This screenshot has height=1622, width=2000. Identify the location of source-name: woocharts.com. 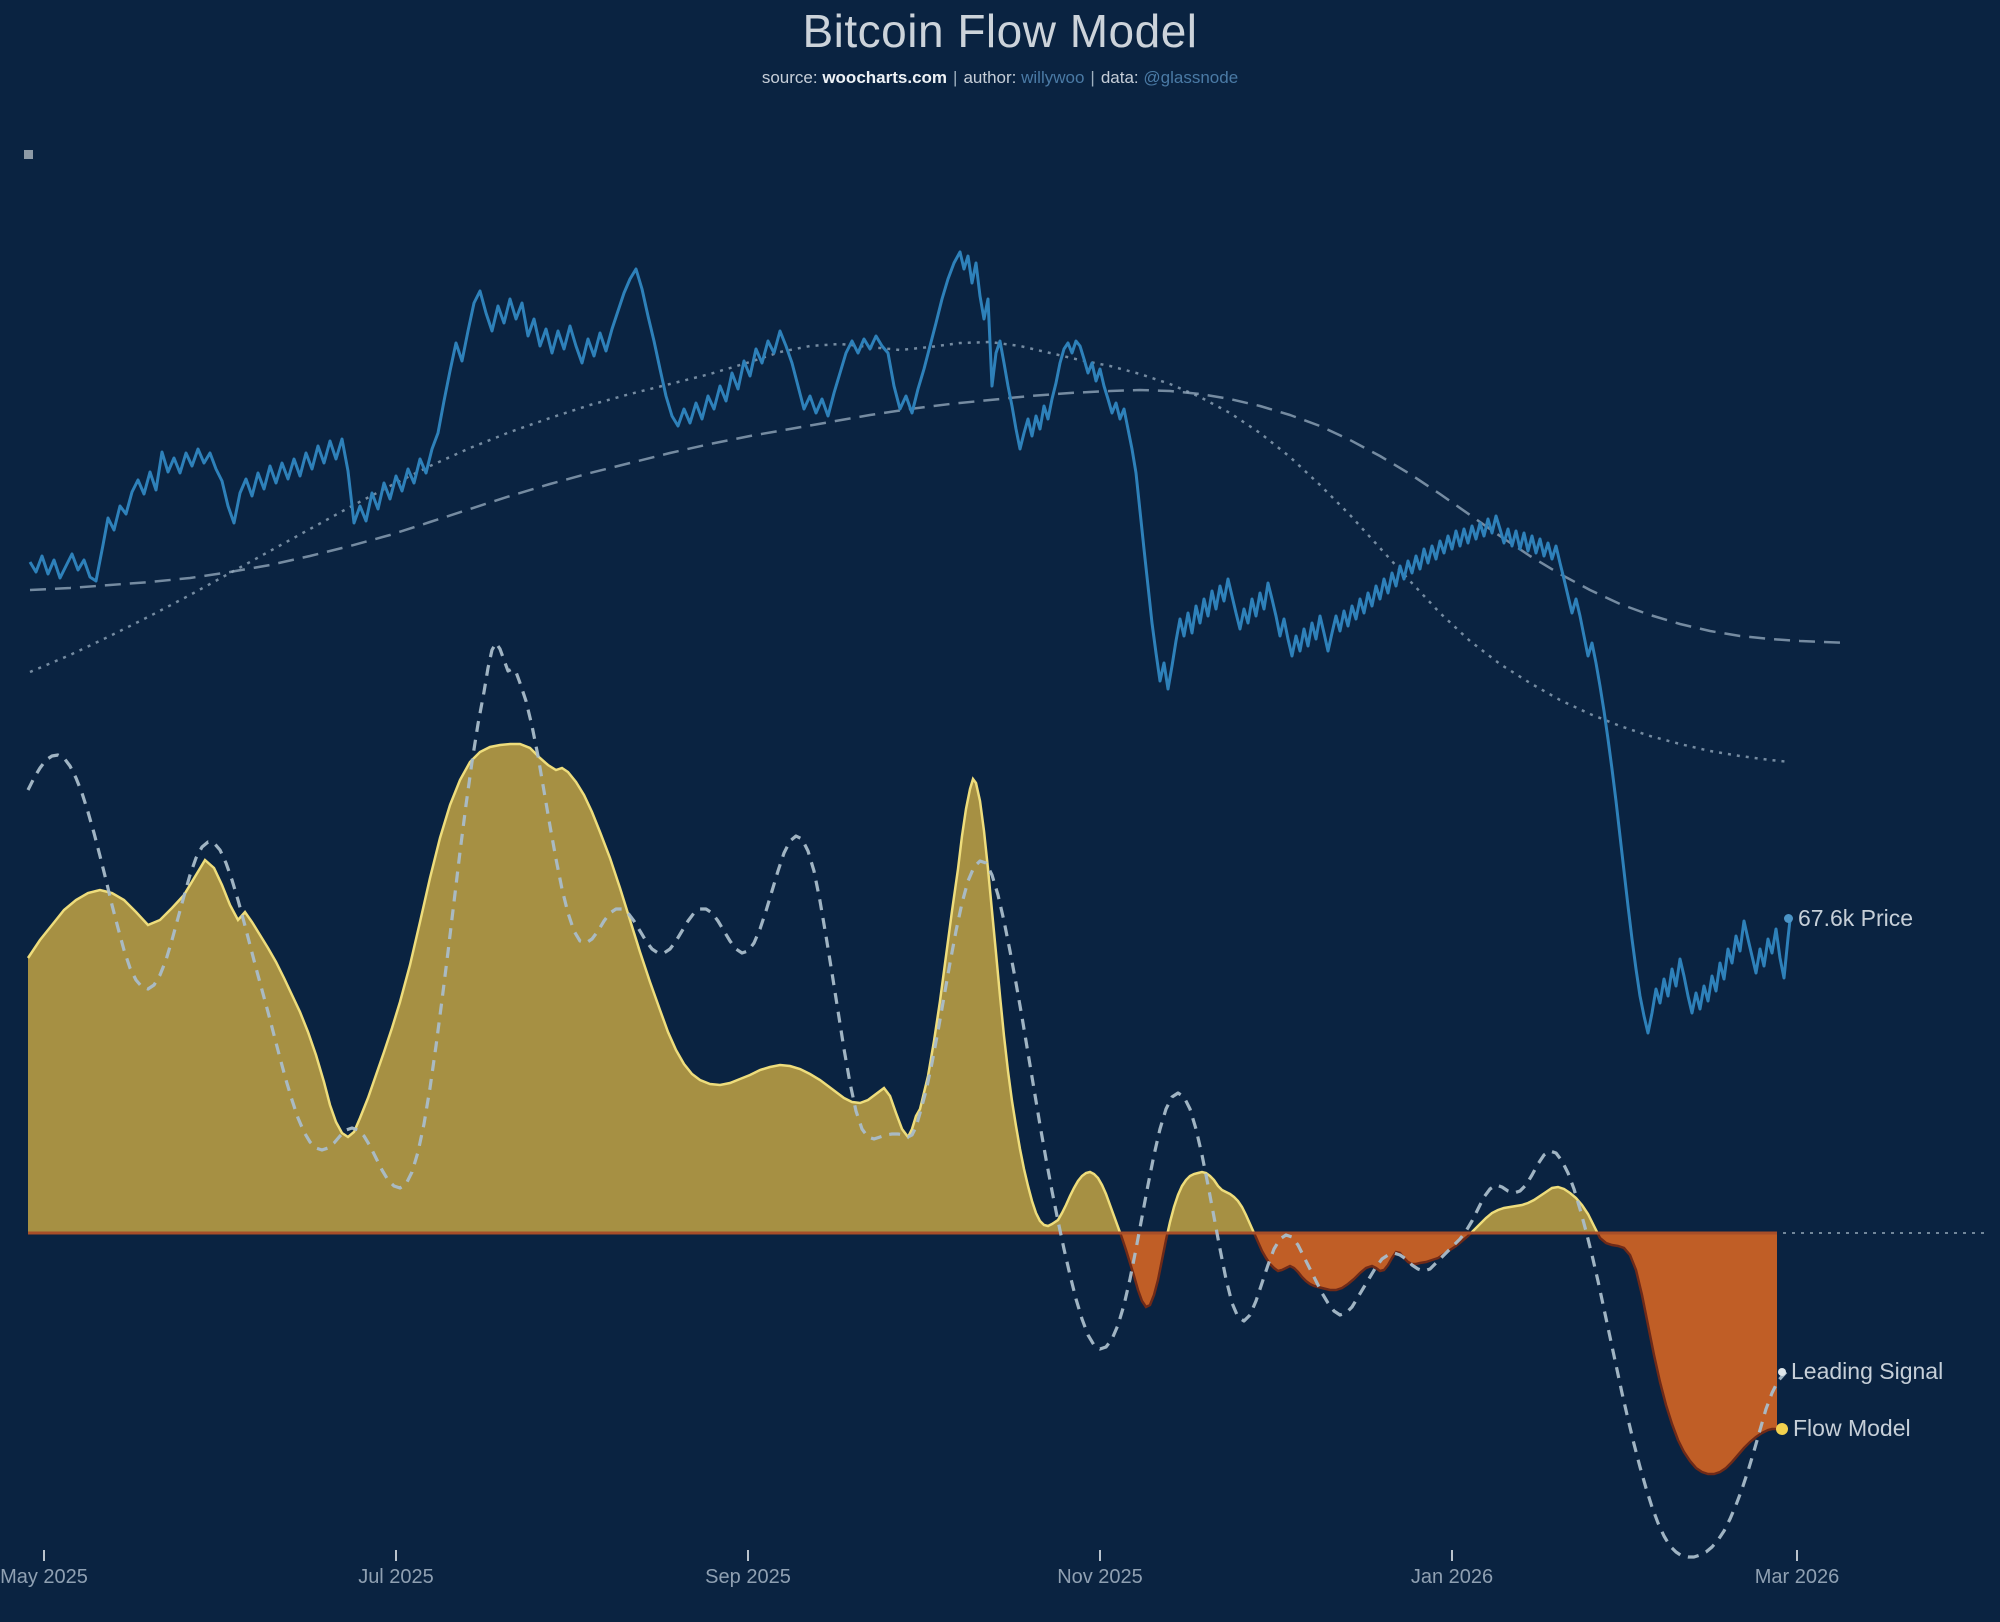
(885, 77).